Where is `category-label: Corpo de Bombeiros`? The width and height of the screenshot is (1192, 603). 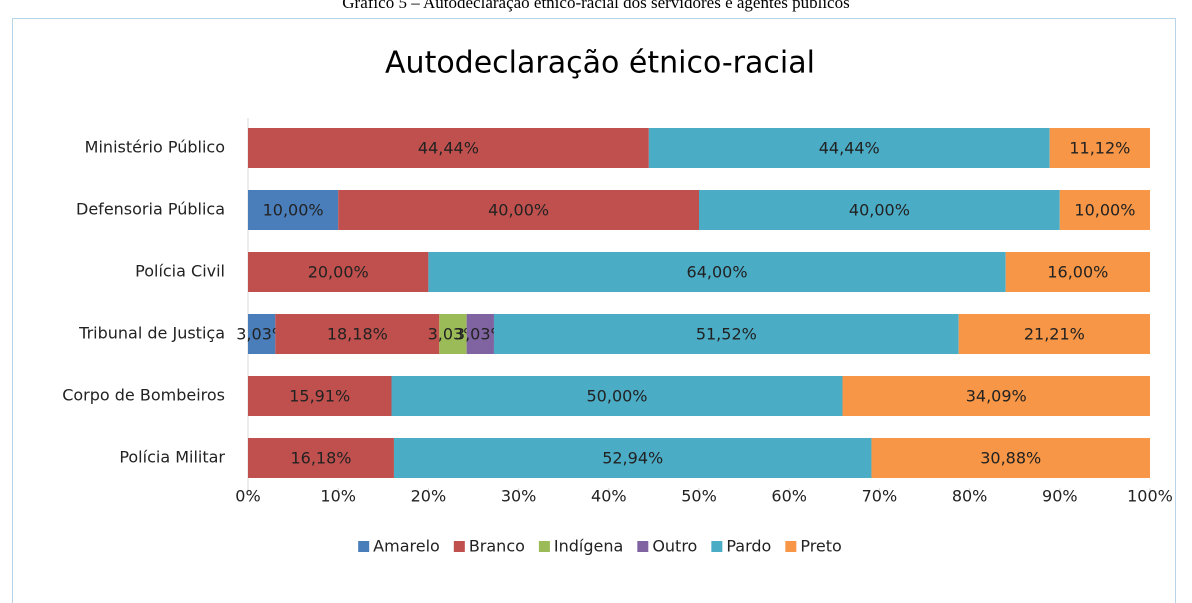
category-label: Corpo de Bombeiros is located at coordinates (143, 395).